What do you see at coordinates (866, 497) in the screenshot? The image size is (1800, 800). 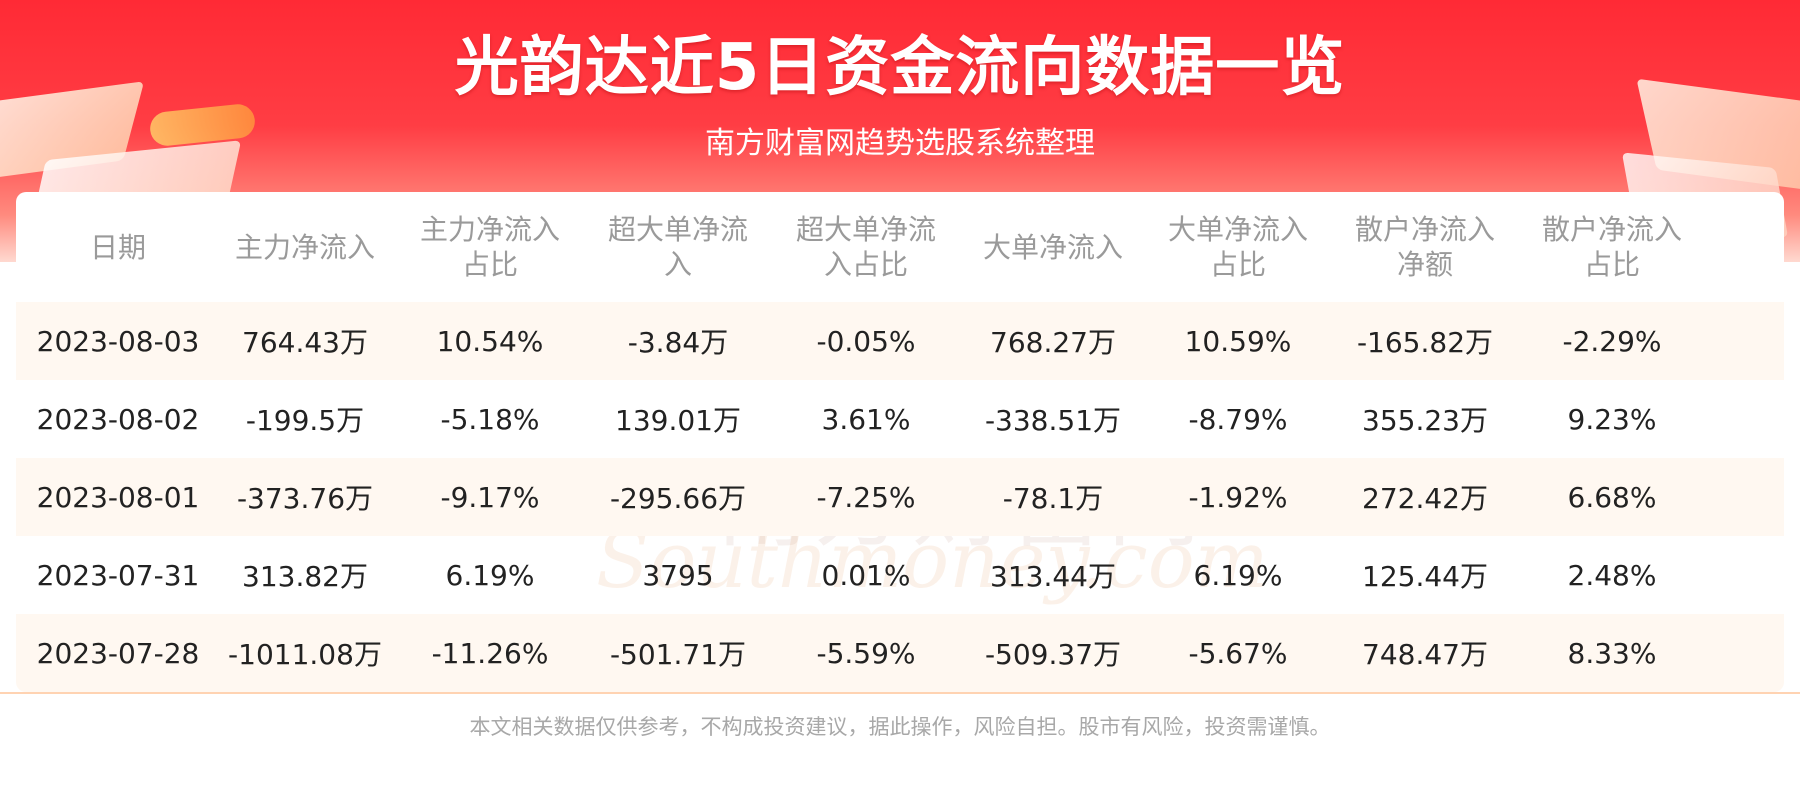 I see `value-cell: -7.25%` at bounding box center [866, 497].